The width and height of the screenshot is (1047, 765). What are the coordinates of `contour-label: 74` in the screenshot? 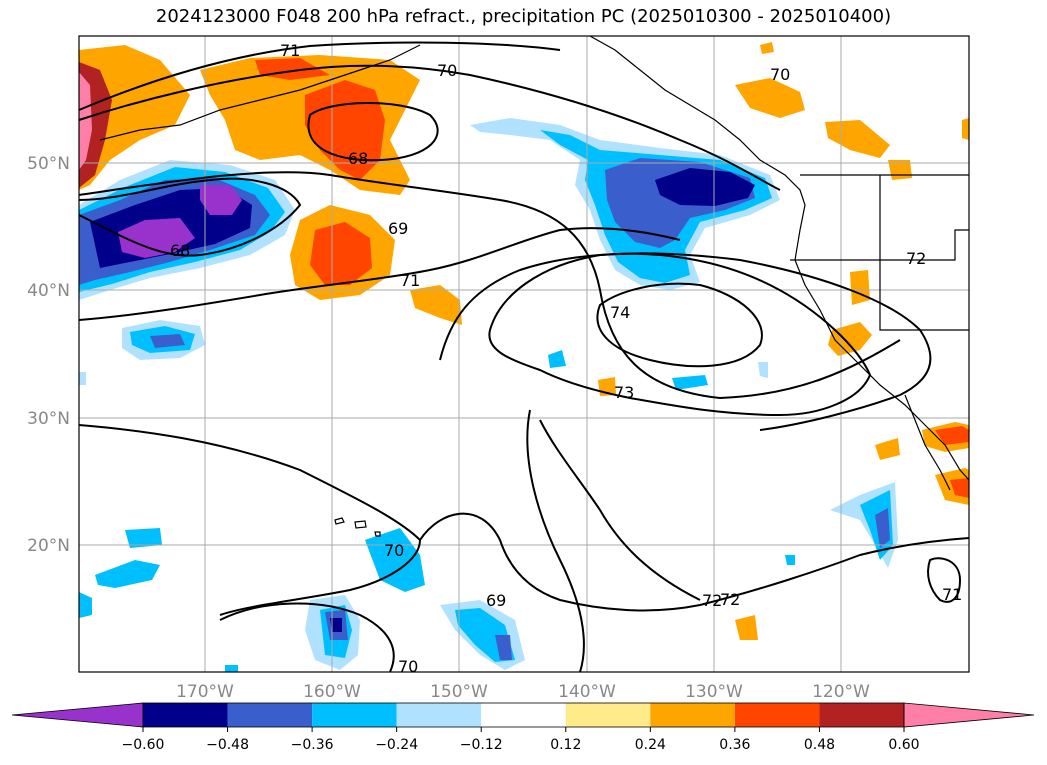 It's located at (620, 312).